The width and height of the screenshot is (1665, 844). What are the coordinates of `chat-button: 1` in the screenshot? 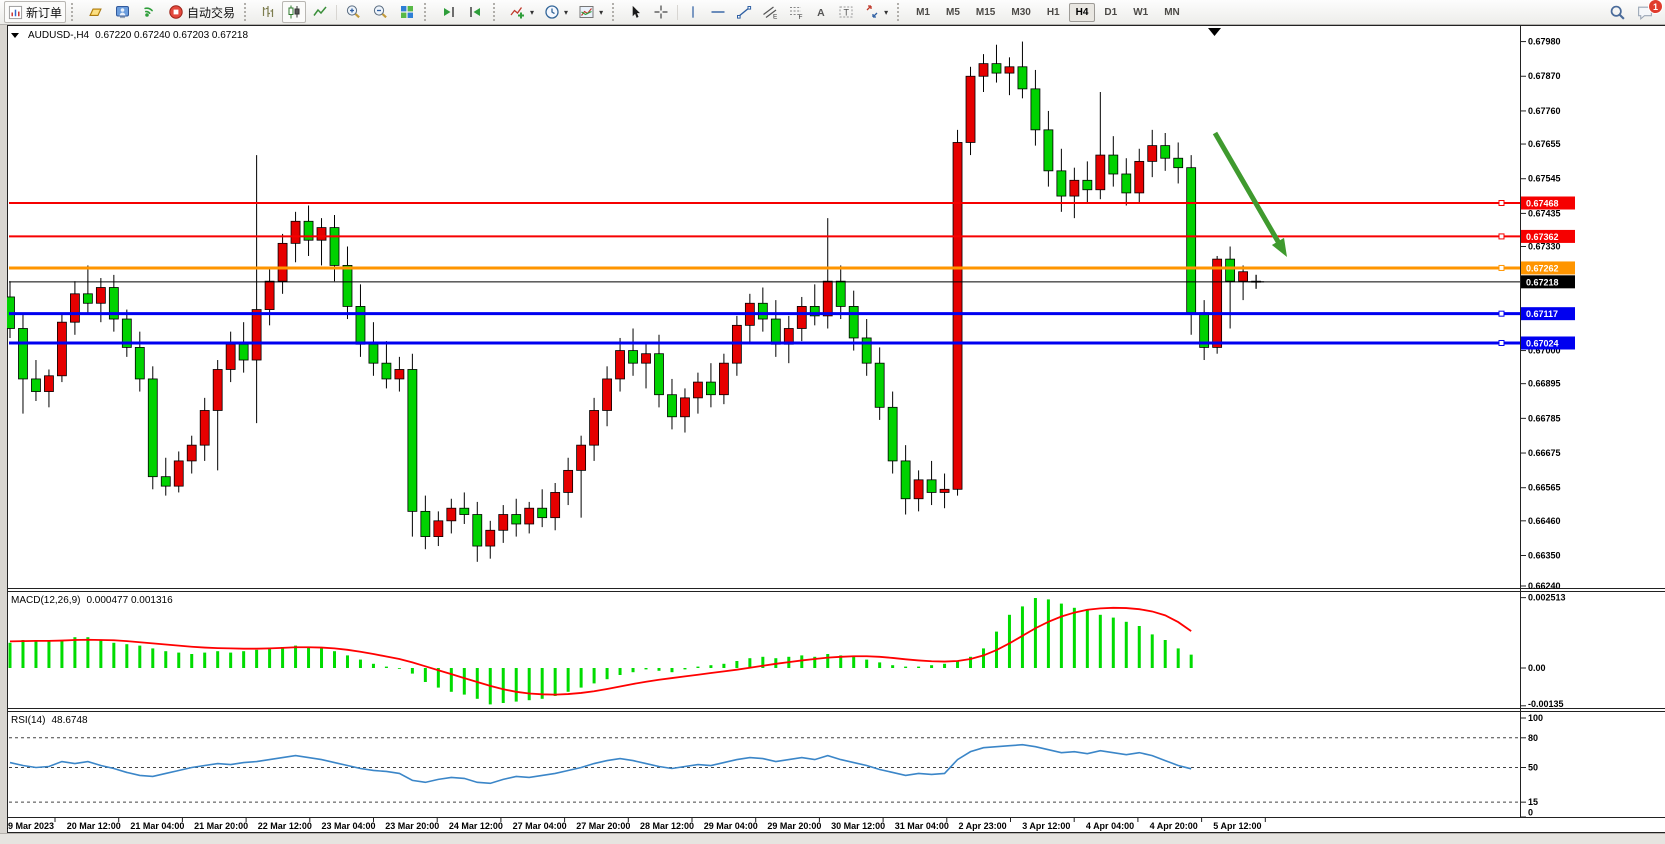 It's located at (1647, 11).